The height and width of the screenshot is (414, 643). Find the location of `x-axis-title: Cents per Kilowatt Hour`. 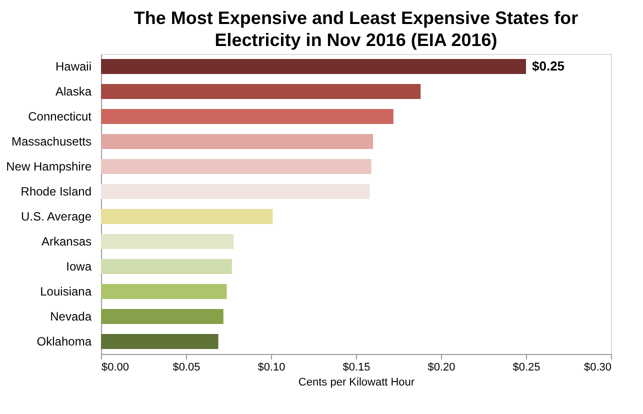

x-axis-title: Cents per Kilowatt Hour is located at coordinates (356, 382).